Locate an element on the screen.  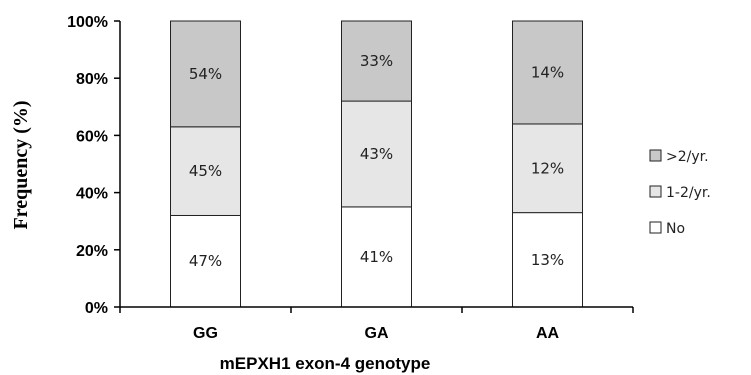
legend-label: No is located at coordinates (675, 229).